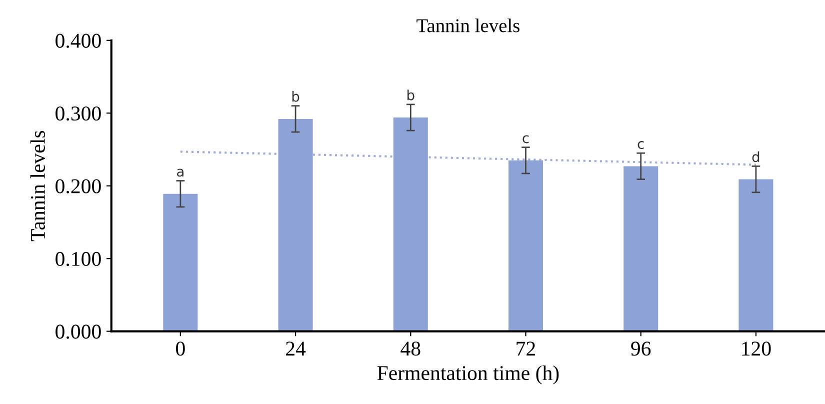 The width and height of the screenshot is (825, 404). What do you see at coordinates (410, 349) in the screenshot?
I see `x-tick-label: 48` at bounding box center [410, 349].